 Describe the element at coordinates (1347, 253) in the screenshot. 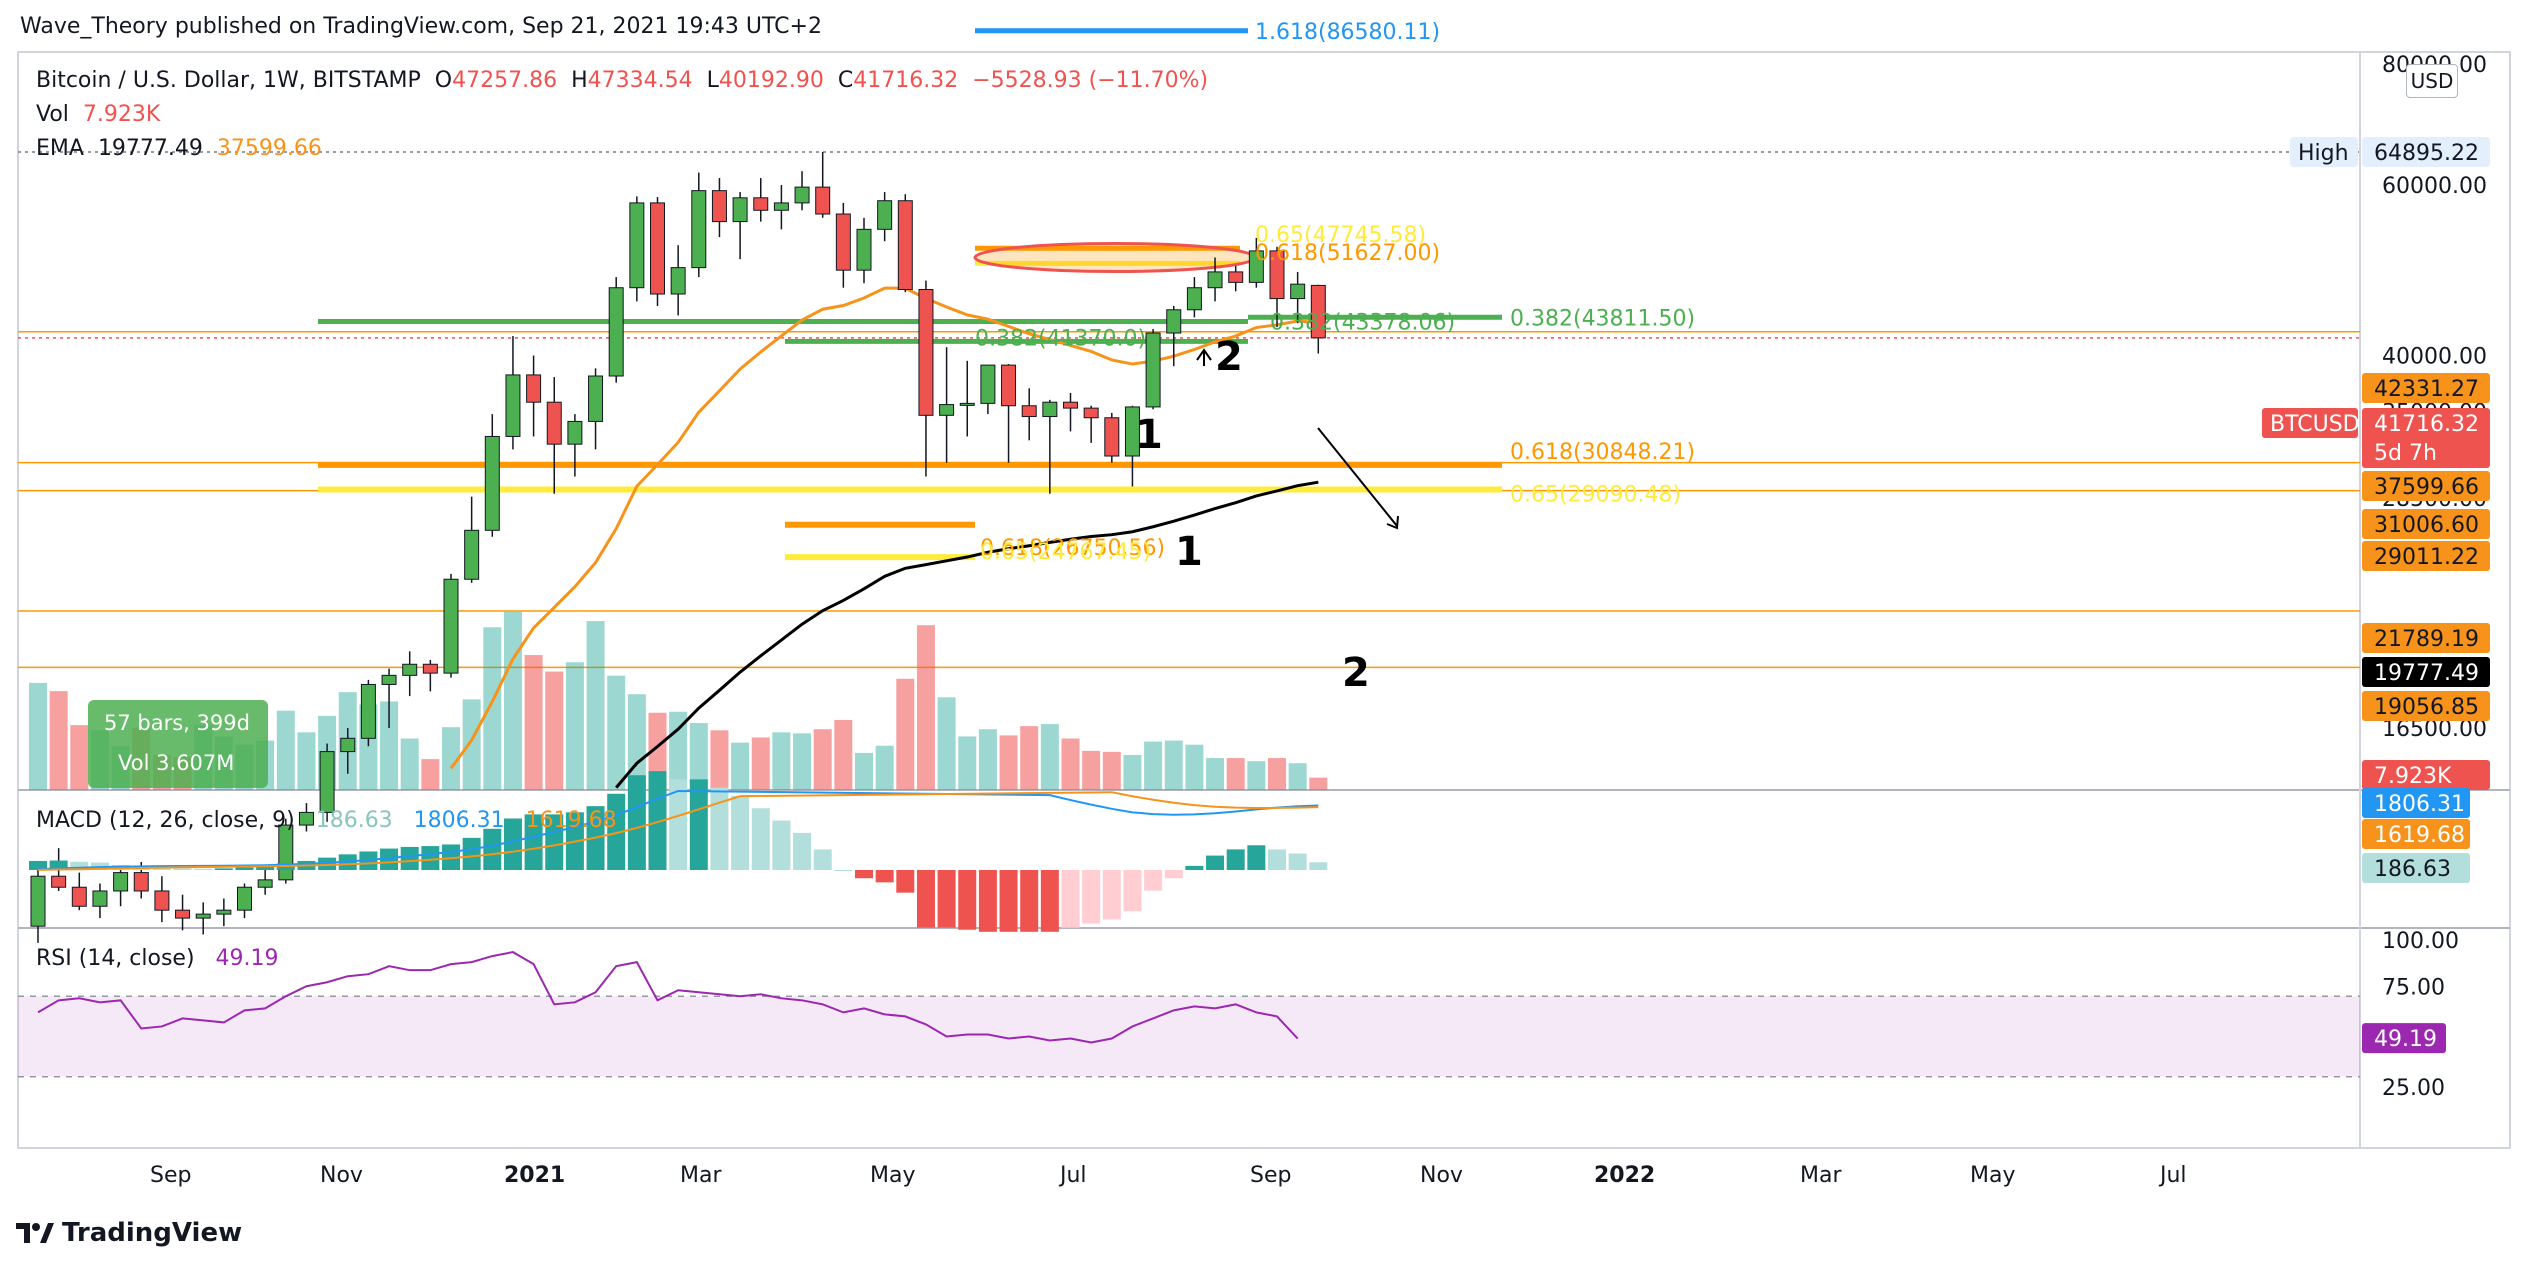

I see `fib-level-label: 0.618(51627.00)` at that location.